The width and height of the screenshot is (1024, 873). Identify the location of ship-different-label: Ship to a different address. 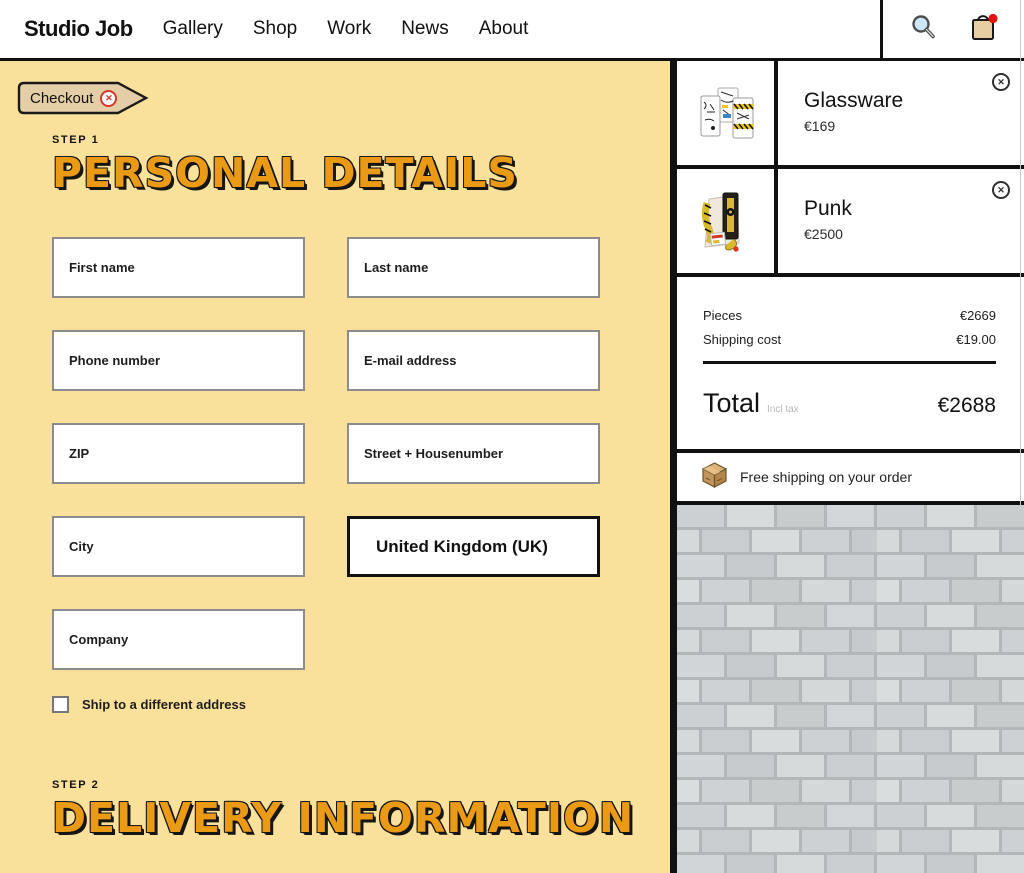
(164, 704).